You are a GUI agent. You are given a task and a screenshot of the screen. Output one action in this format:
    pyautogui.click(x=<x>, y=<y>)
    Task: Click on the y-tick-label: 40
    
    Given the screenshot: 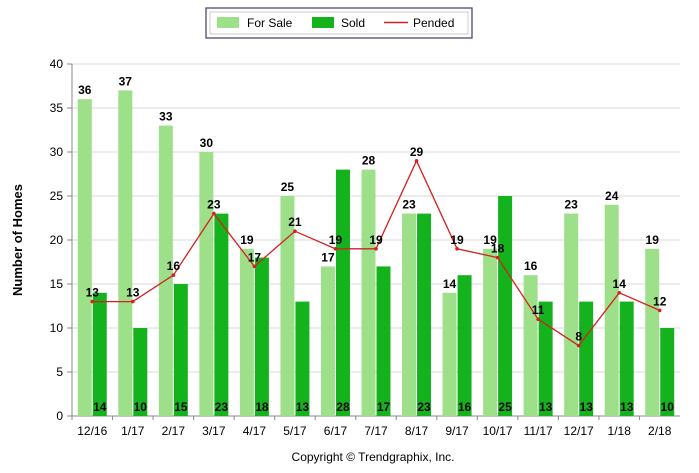 What is the action you would take?
    pyautogui.click(x=57, y=64)
    